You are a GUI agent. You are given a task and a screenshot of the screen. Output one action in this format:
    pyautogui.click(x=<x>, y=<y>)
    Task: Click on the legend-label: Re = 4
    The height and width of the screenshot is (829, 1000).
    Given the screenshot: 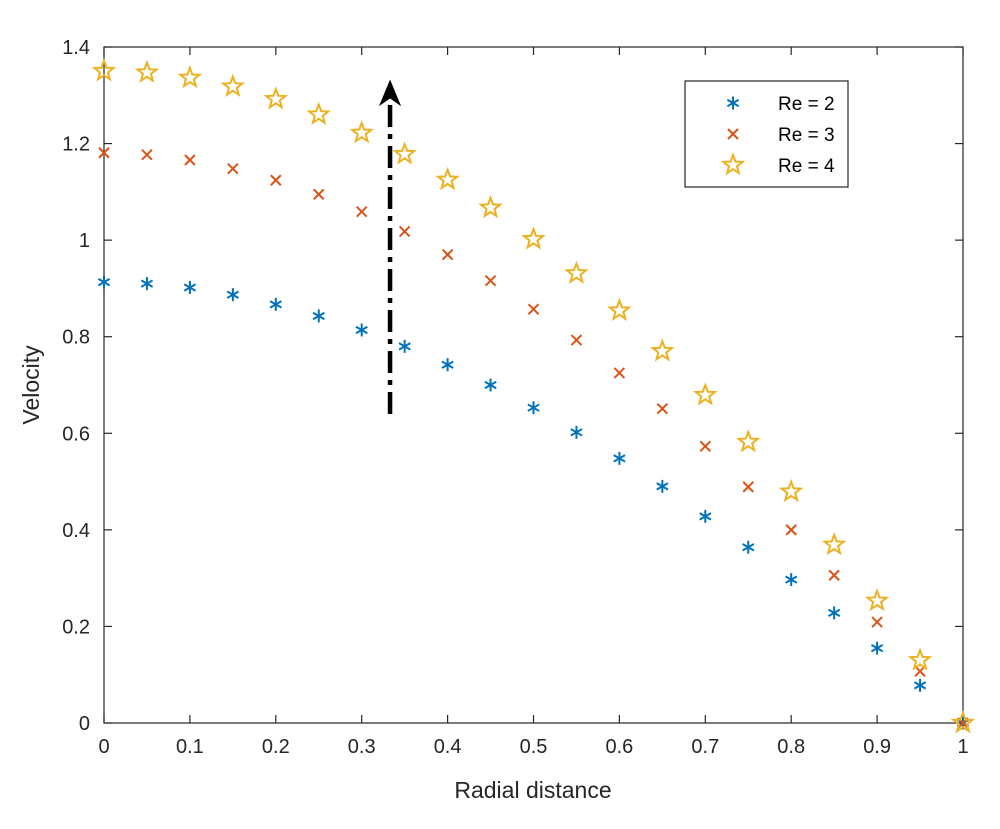 What is the action you would take?
    pyautogui.click(x=806, y=166)
    